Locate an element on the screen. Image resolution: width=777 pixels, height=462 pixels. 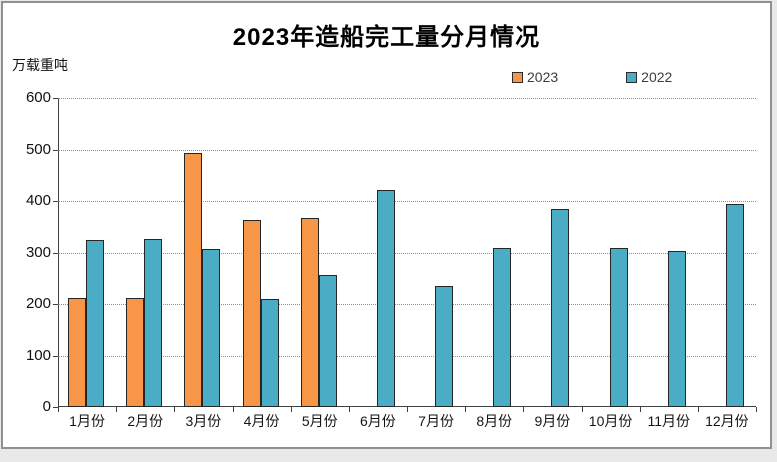
legend-label-2023: 2023 is located at coordinates (543, 77).